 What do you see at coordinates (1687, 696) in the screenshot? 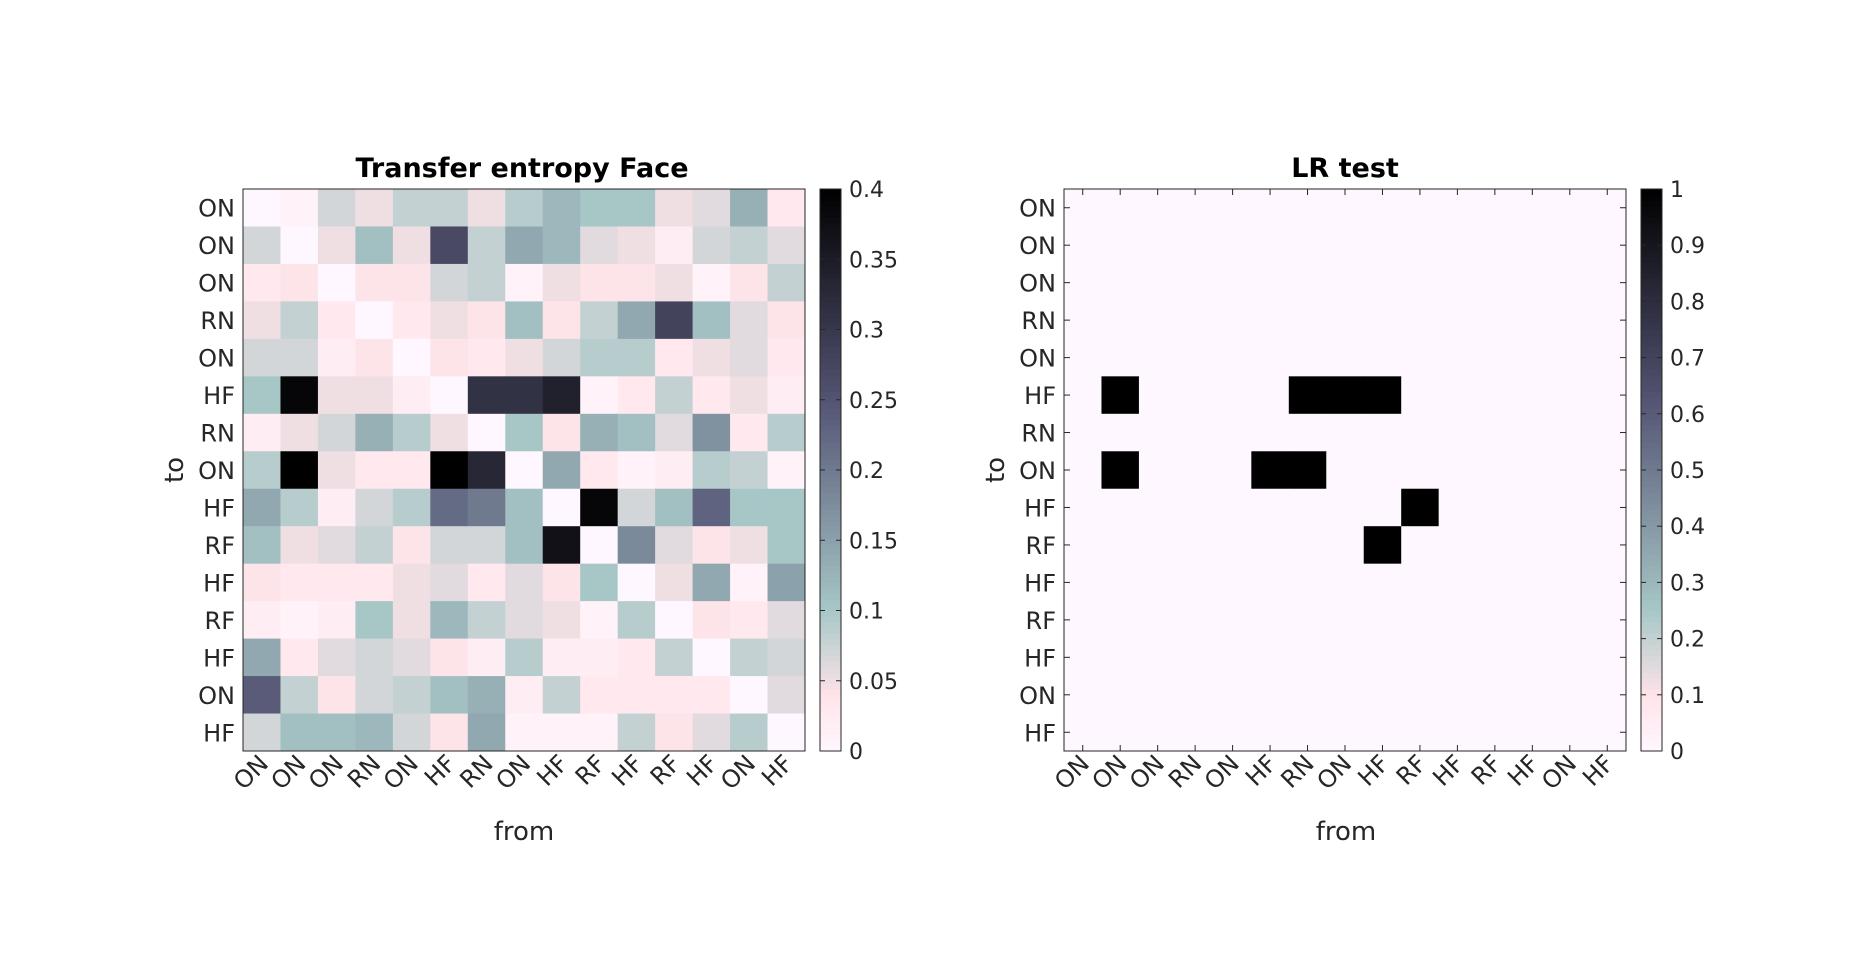
I see `colorbar-tick-label: 0.1` at bounding box center [1687, 696].